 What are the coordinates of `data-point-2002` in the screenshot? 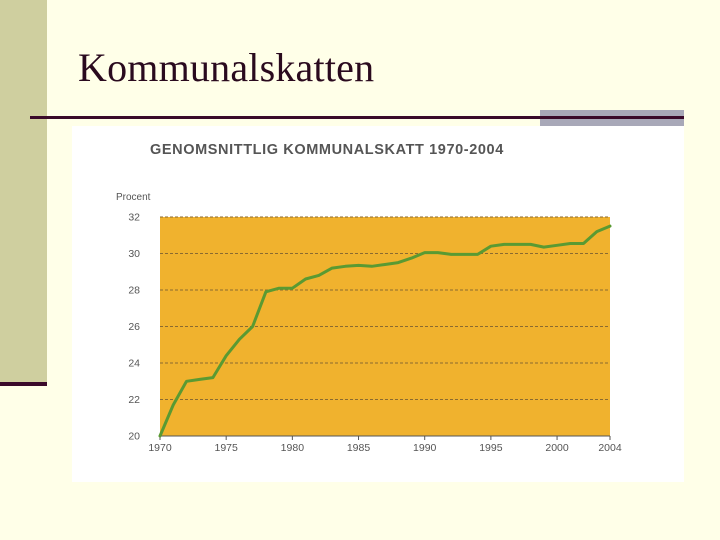 It's located at (583, 243).